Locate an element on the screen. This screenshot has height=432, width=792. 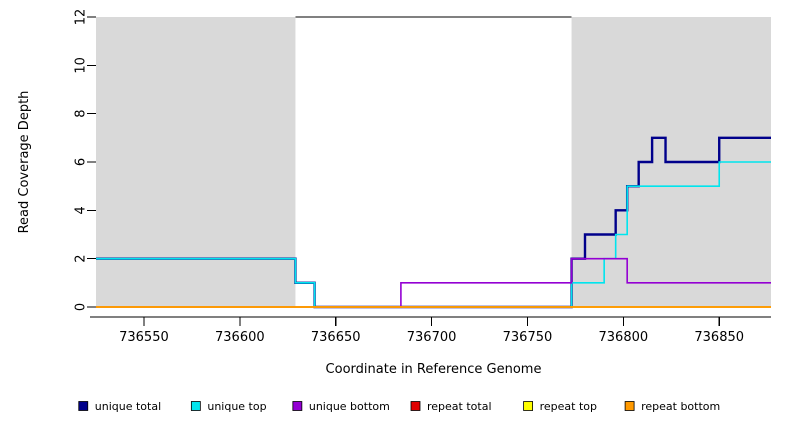
y-tick-label: 4 is located at coordinates (81, 210).